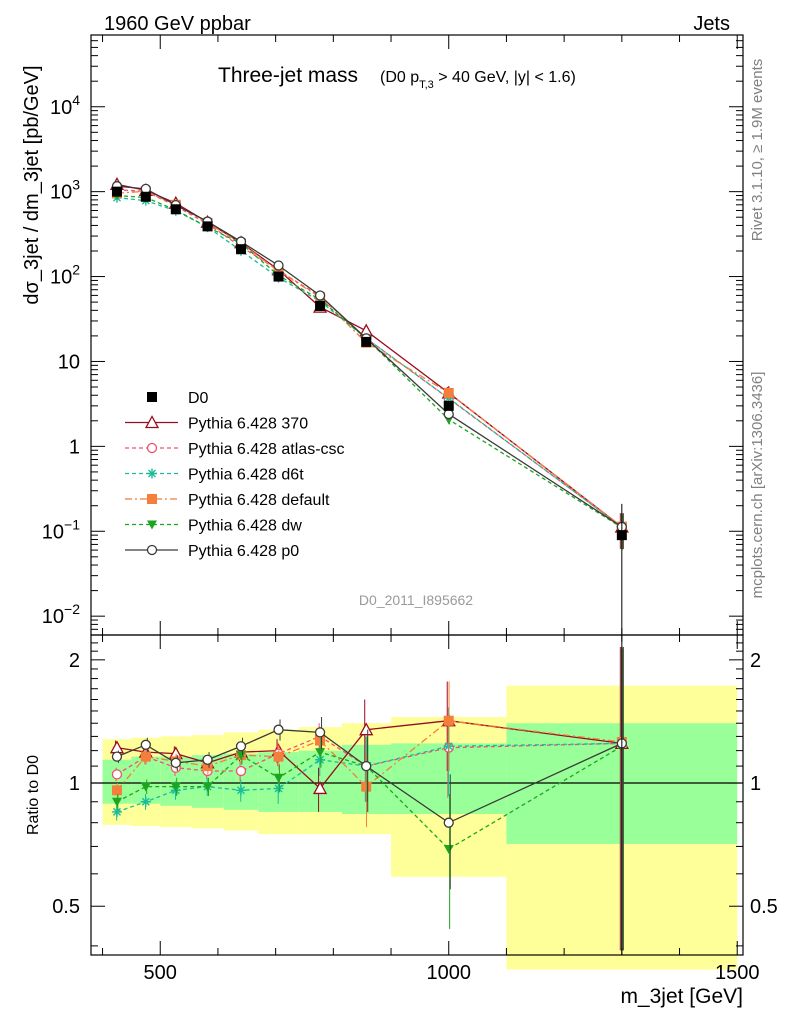 The width and height of the screenshot is (786, 1024). Describe the element at coordinates (478, 80) in the screenshot. I see `chart-subtitle: (D0 pT,3 > 40 GeV, |y| < 1.6)` at that location.